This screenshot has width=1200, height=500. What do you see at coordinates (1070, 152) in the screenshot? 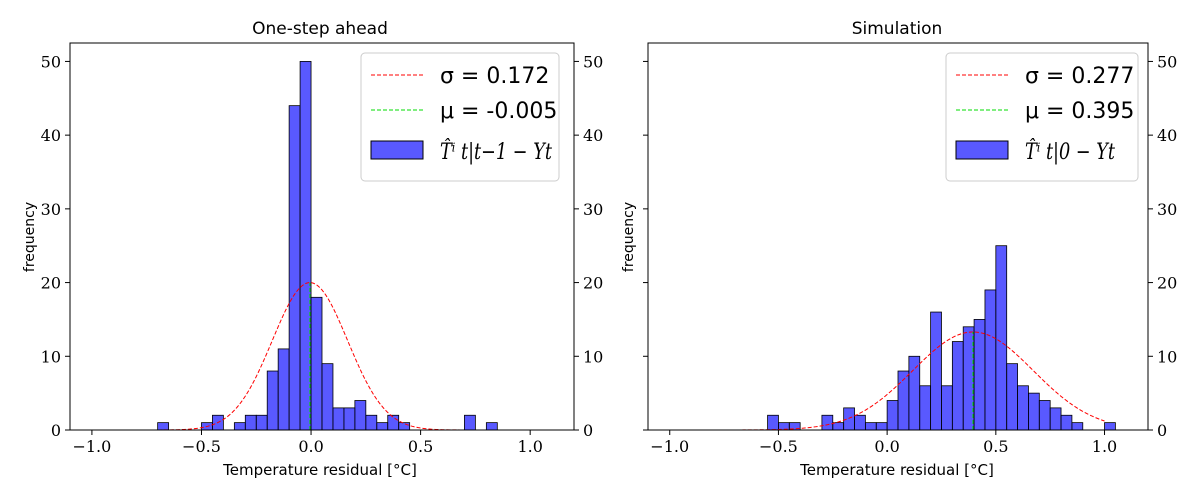
I see `legend-hist-label: T̂ⁱ t|0 − Yt` at bounding box center [1070, 152].